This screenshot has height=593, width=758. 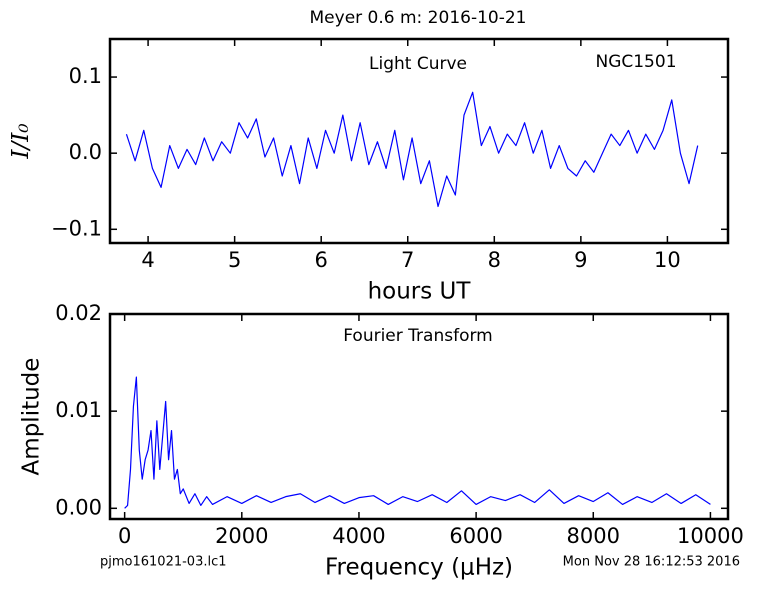 I want to click on x-tick-label: 6000, so click(x=475, y=536).